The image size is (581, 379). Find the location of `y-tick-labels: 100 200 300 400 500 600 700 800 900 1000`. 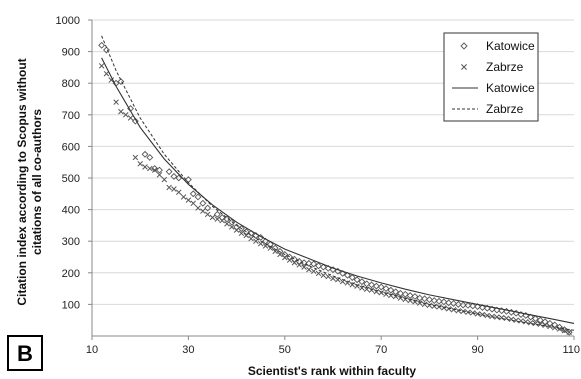

y-tick-labels: 100 200 300 400 500 600 700 800 900 1000 is located at coordinates (74, 163).